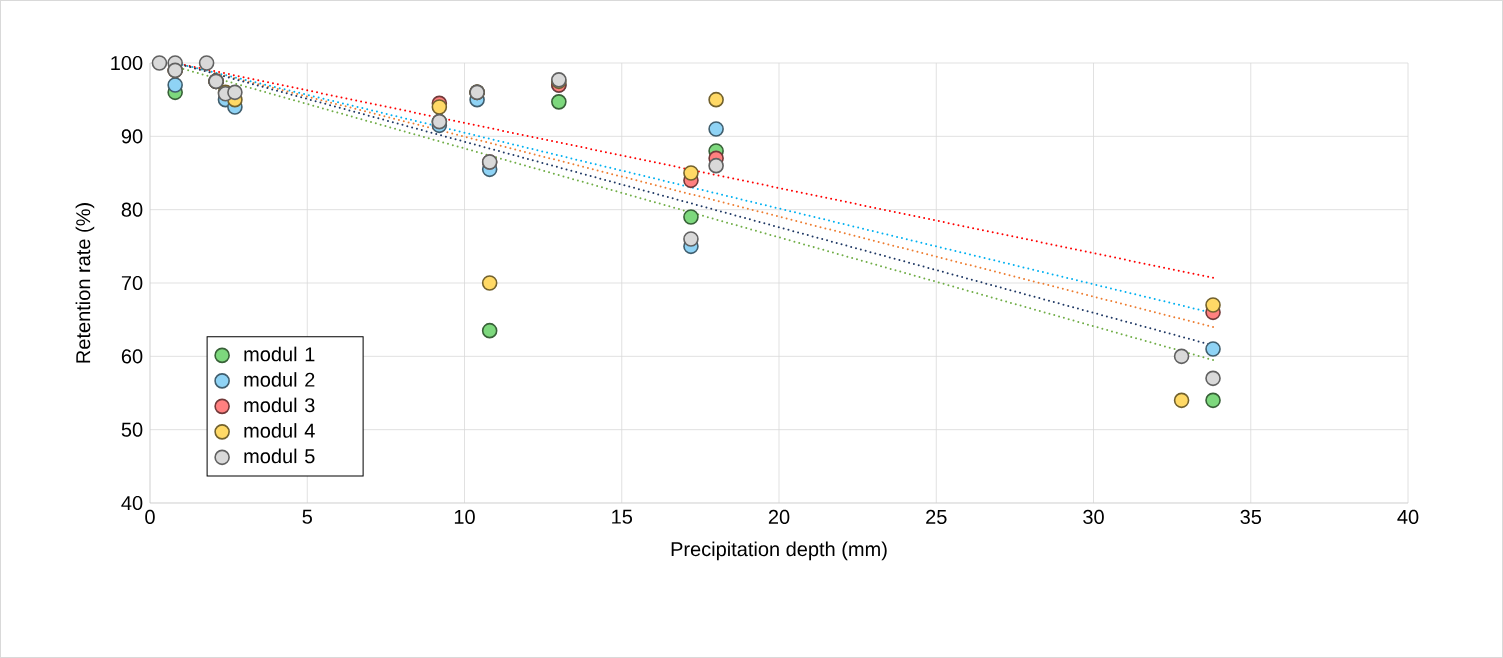 This screenshot has width=1503, height=658. Describe the element at coordinates (1093, 517) in the screenshot. I see `x-tick-label: 30` at that location.